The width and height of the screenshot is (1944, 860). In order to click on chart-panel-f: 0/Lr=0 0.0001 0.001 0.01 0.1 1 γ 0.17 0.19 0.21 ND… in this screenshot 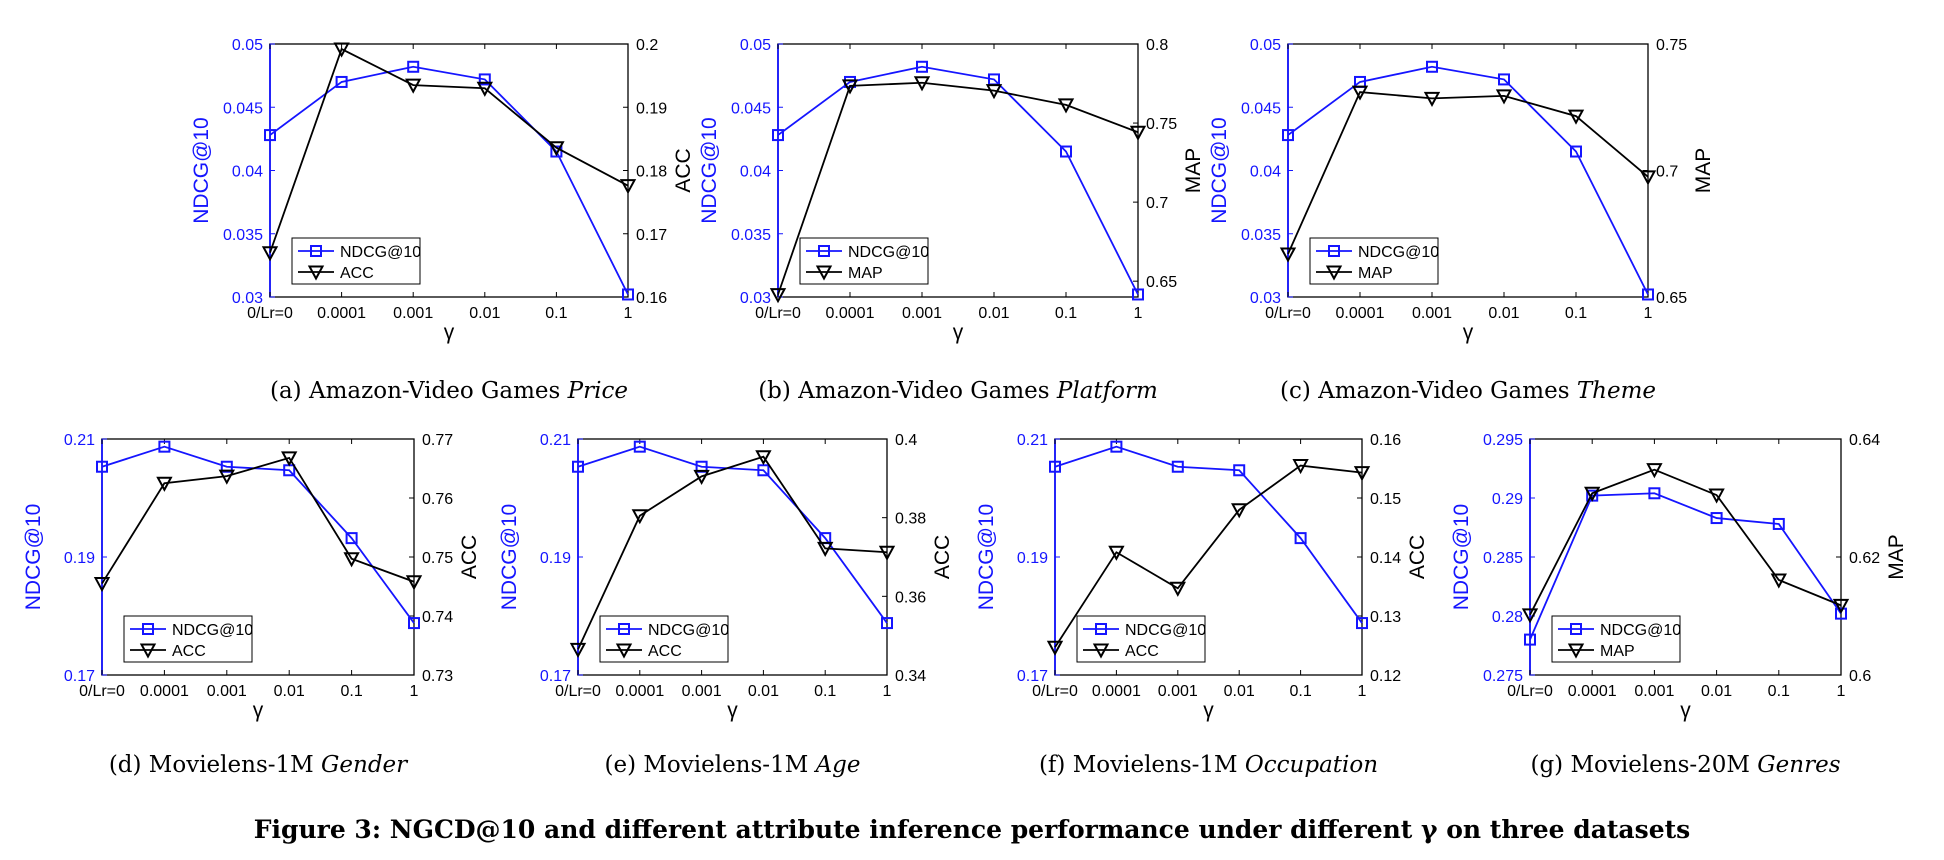, I will do `click(1202, 605)`.